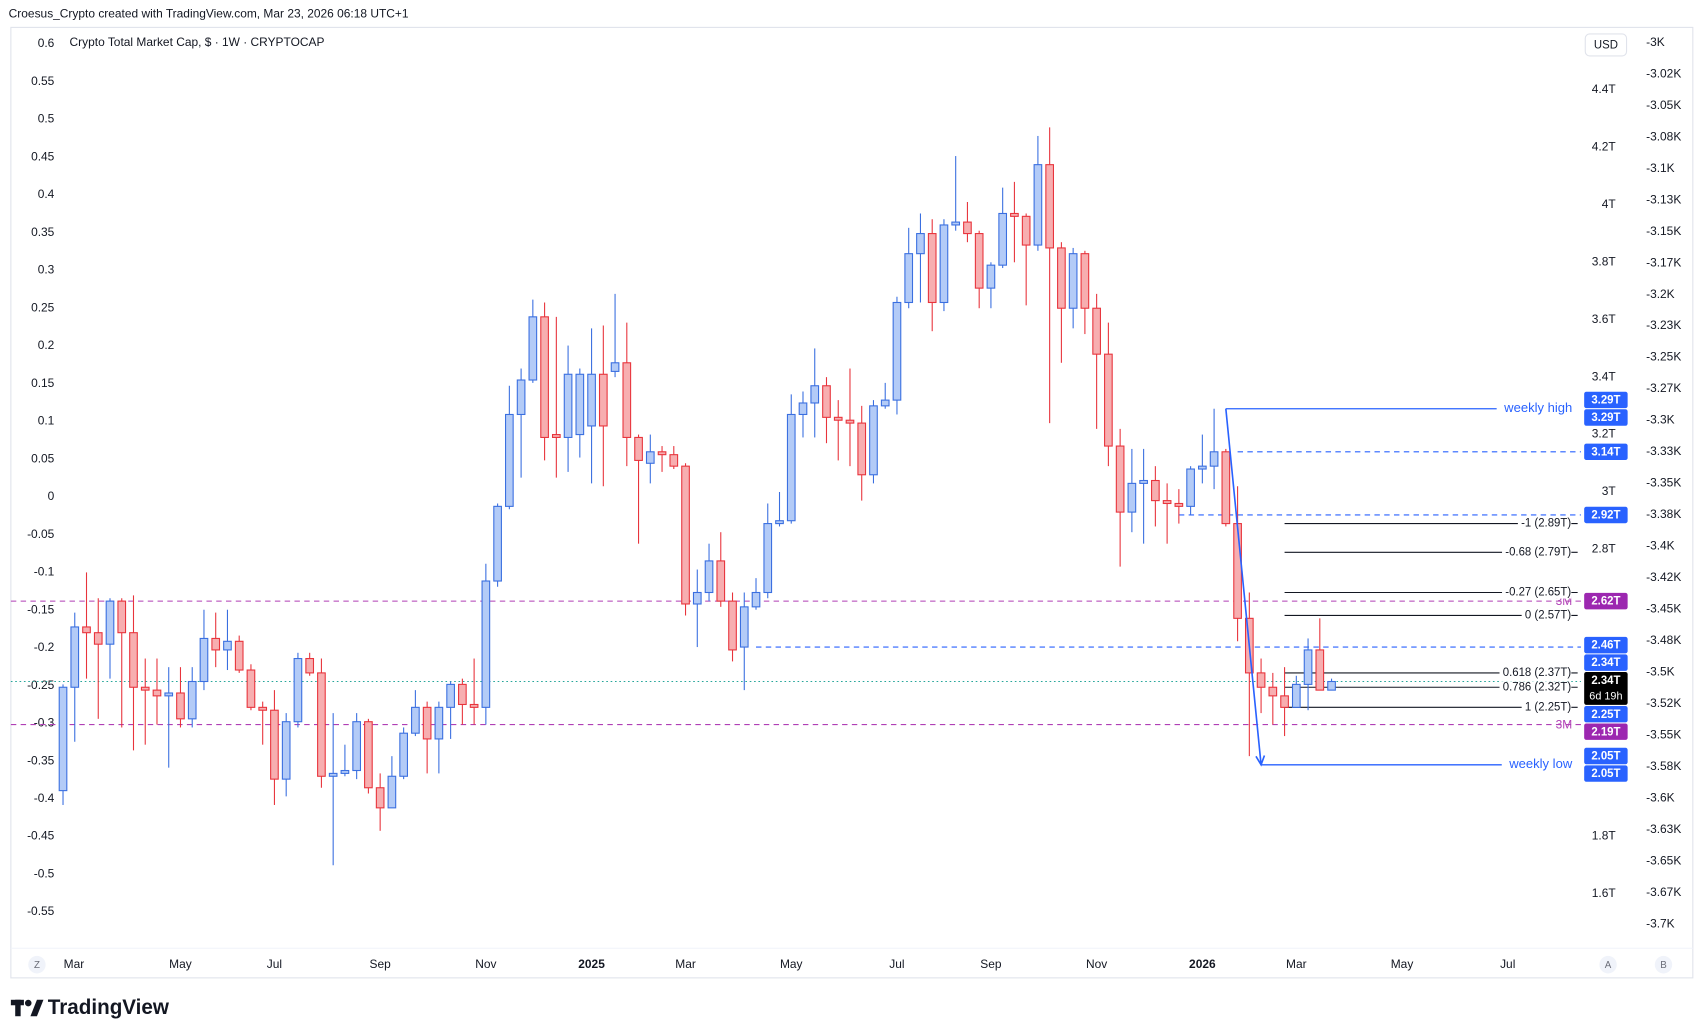 Image resolution: width=1695 pixels, height=1025 pixels. What do you see at coordinates (41, 911) in the screenshot?
I see `y2-tick-label: -0.55` at bounding box center [41, 911].